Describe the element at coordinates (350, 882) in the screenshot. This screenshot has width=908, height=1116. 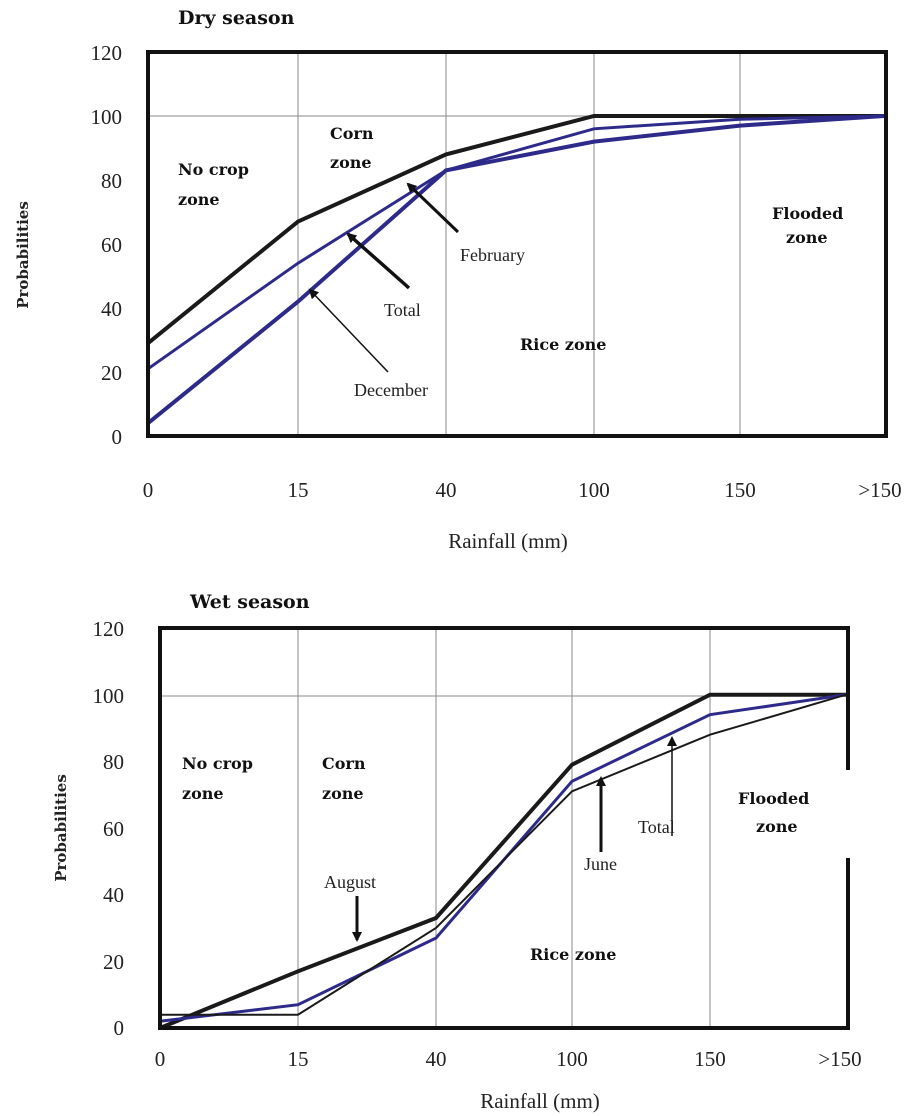
I see `annotation-label: August` at that location.